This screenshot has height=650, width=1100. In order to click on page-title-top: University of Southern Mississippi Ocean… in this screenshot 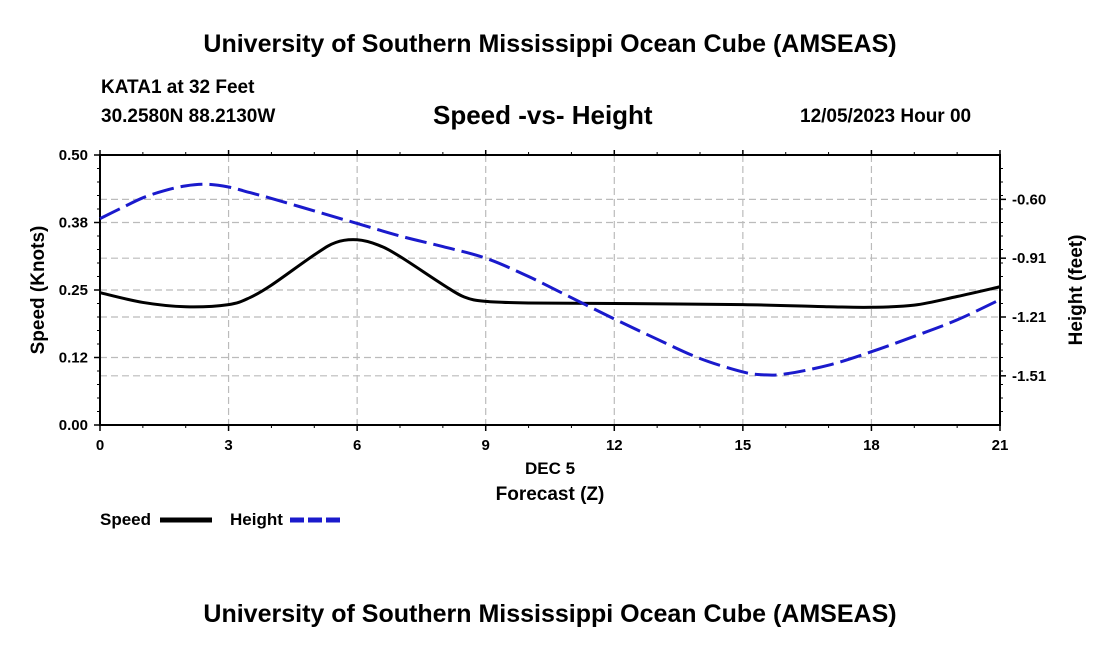, I will do `click(550, 44)`.